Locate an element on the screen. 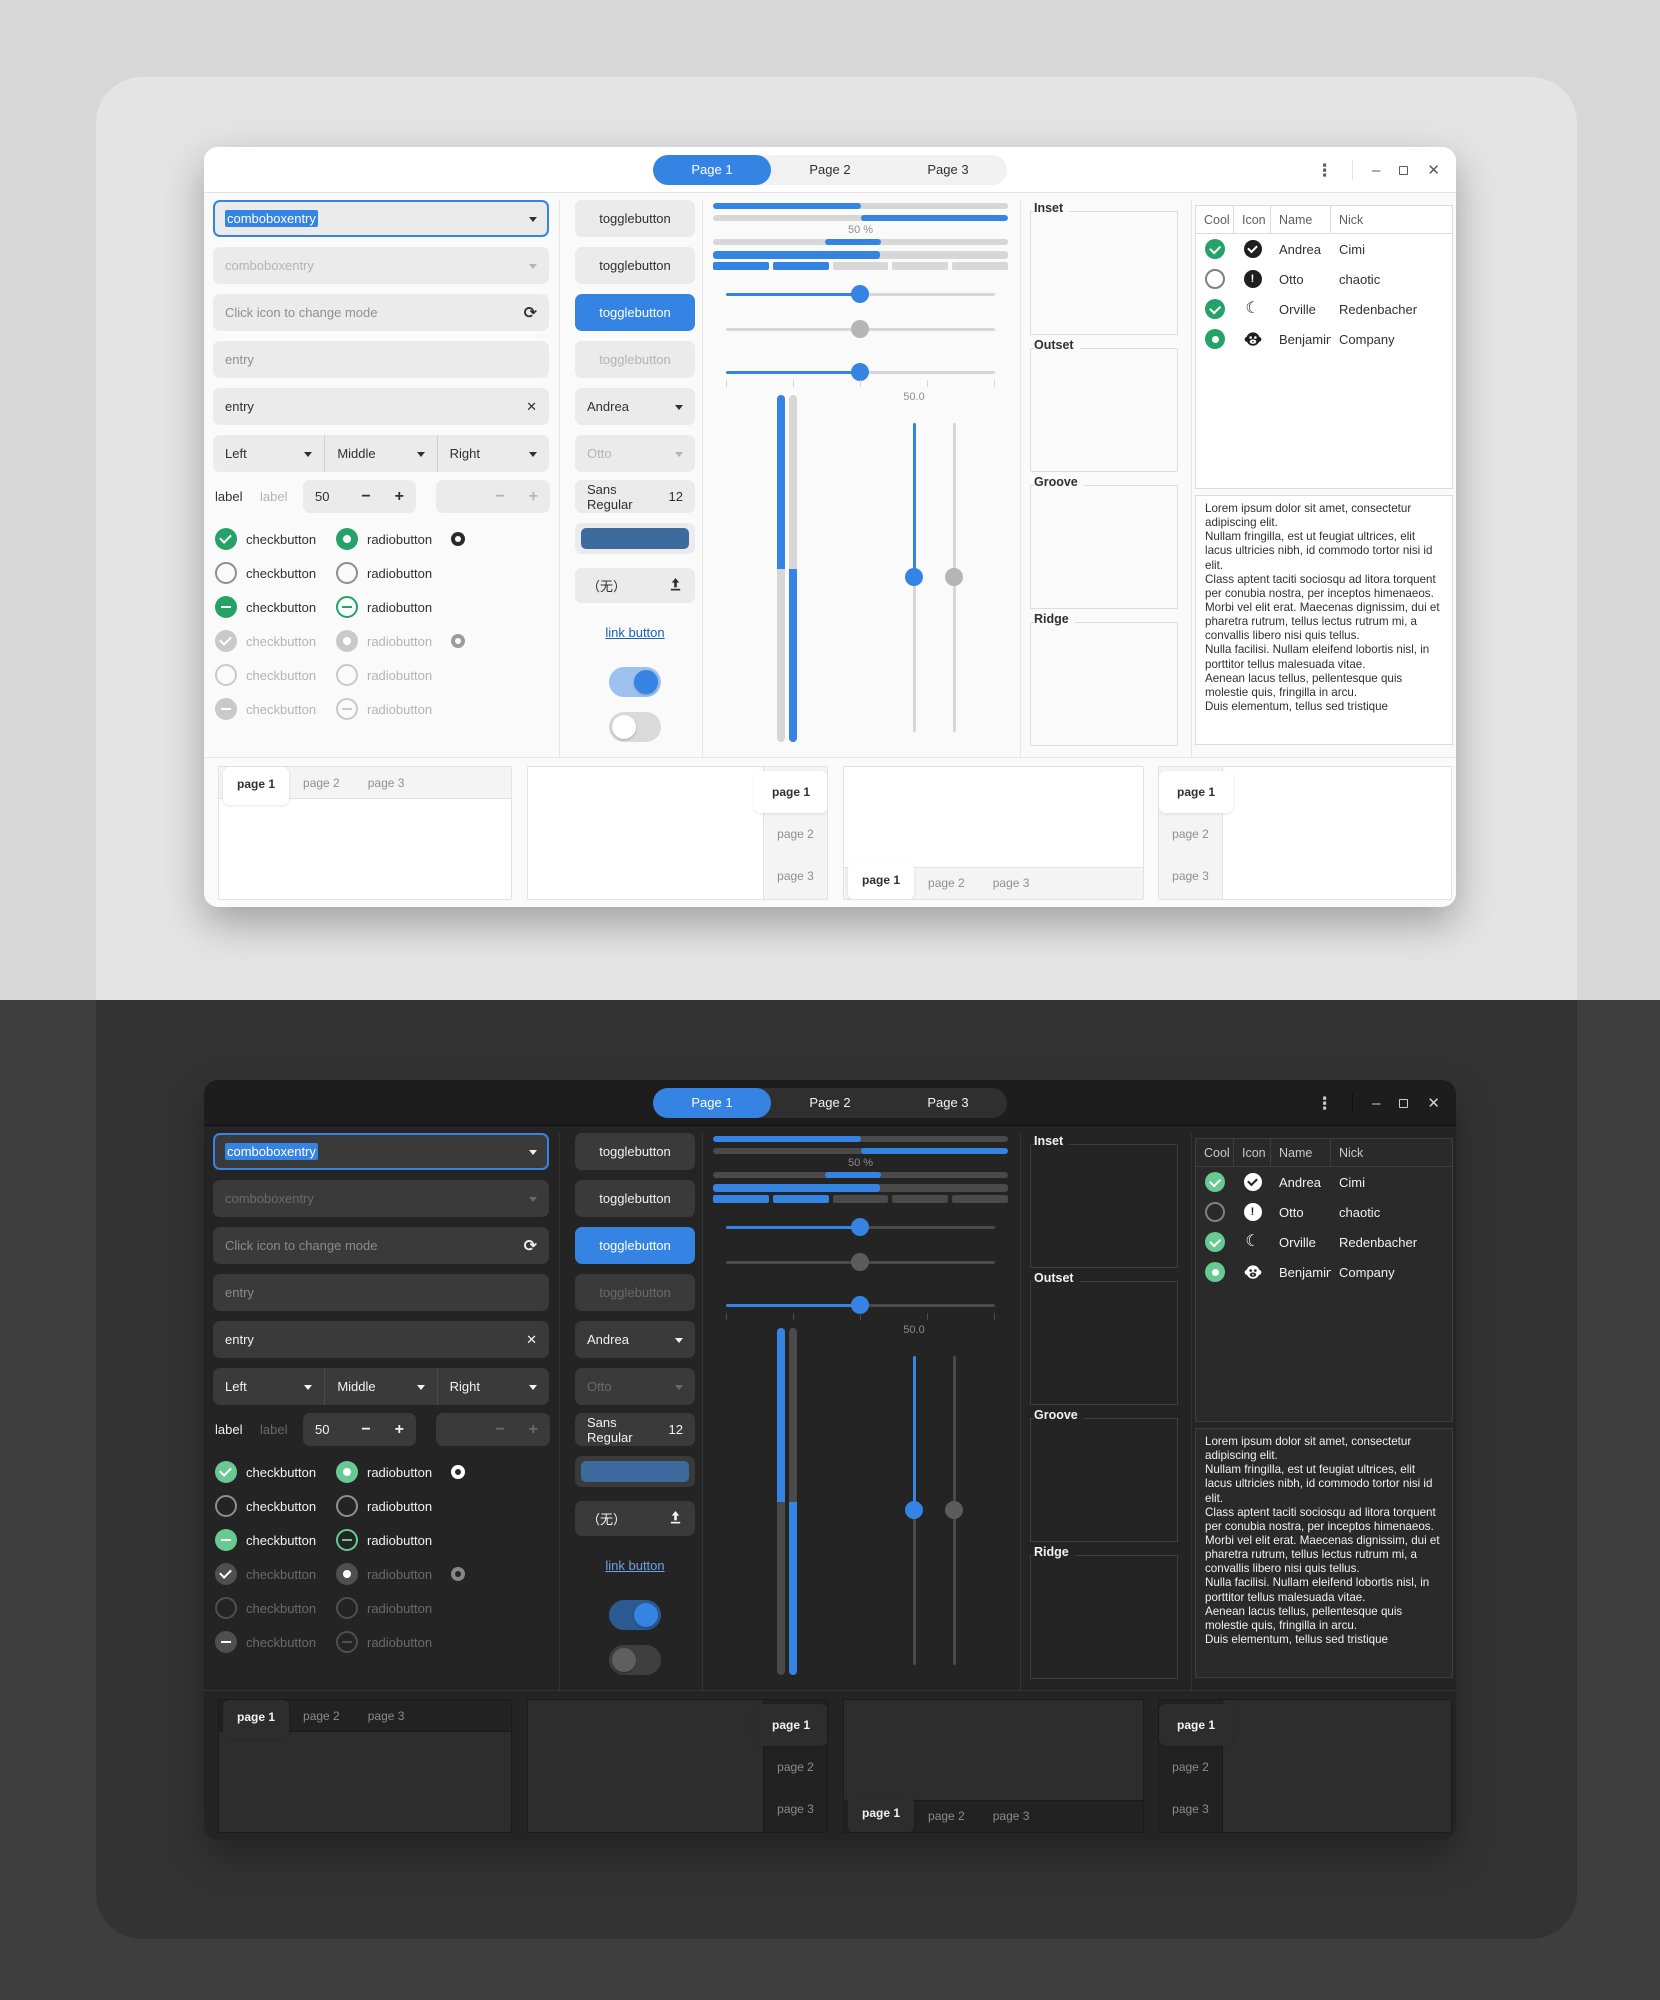 The height and width of the screenshot is (2000, 1660). empty-circle-icon is located at coordinates (1215, 279).